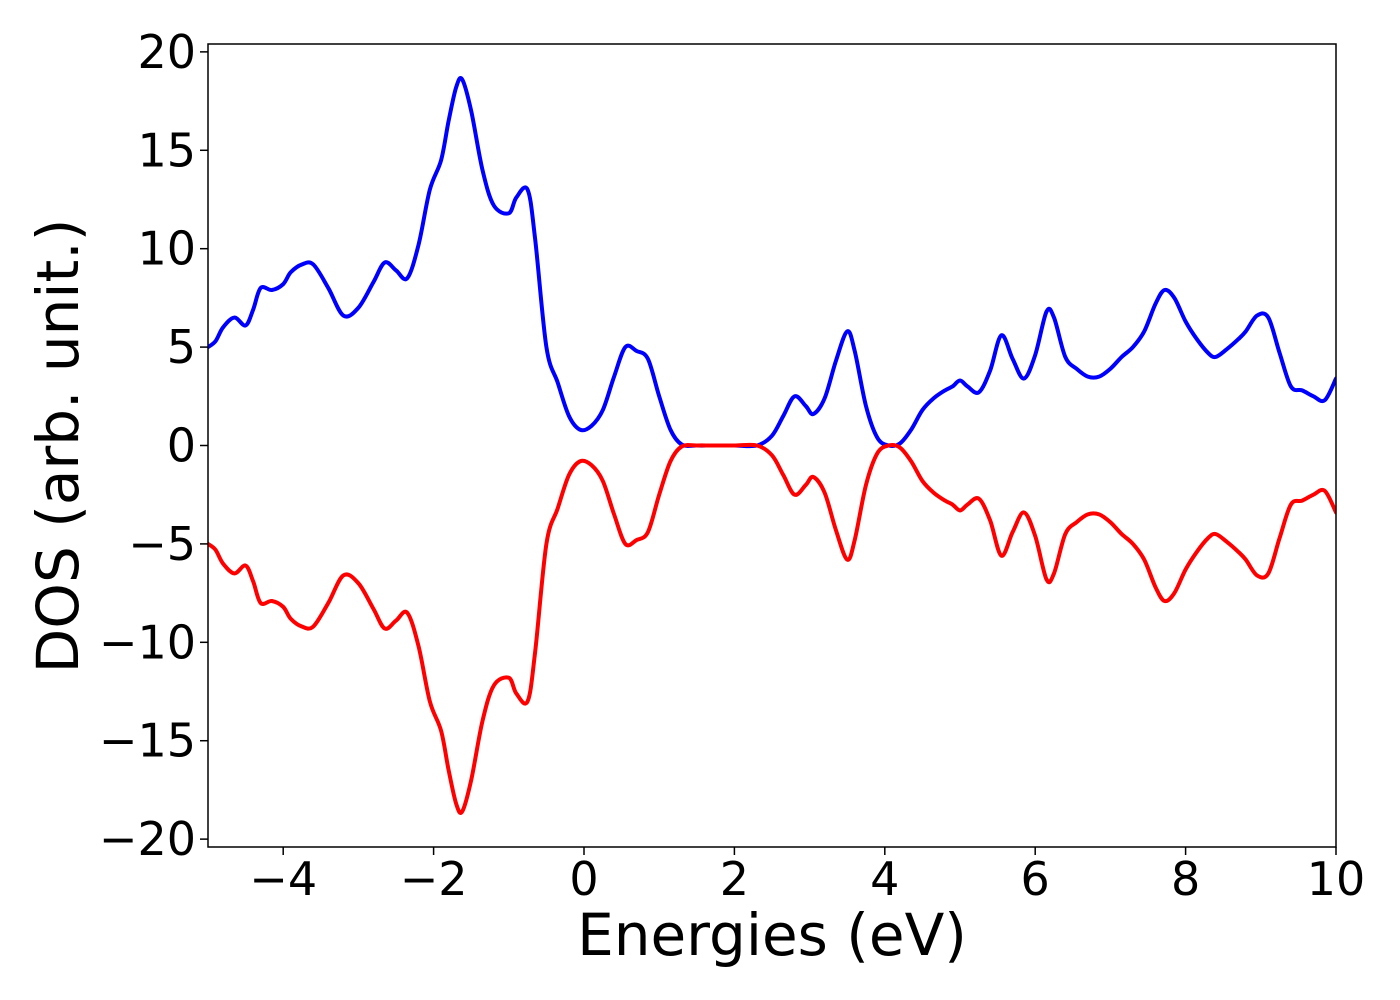 The image size is (1400, 1000). What do you see at coordinates (434, 879) in the screenshot?
I see `x-tick-label: −2` at bounding box center [434, 879].